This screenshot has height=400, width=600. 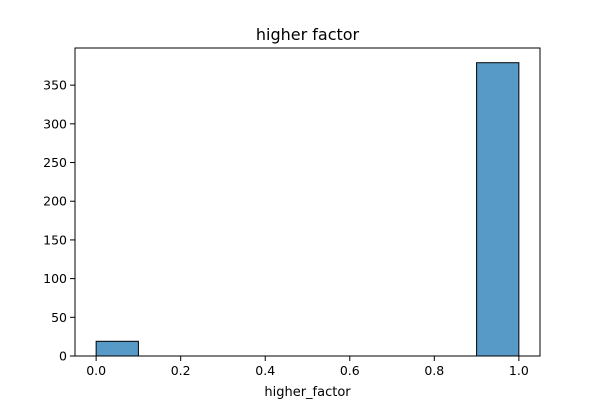 I want to click on y-axis-ticks: 0 50 100 150 200 250 300 350, so click(x=59, y=221).